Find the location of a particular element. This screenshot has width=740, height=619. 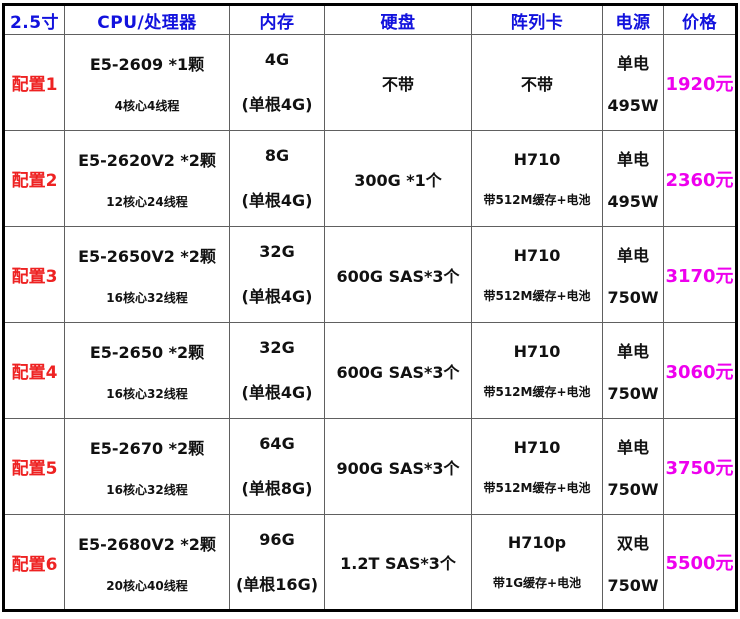

price-value: 3170元 is located at coordinates (699, 276).